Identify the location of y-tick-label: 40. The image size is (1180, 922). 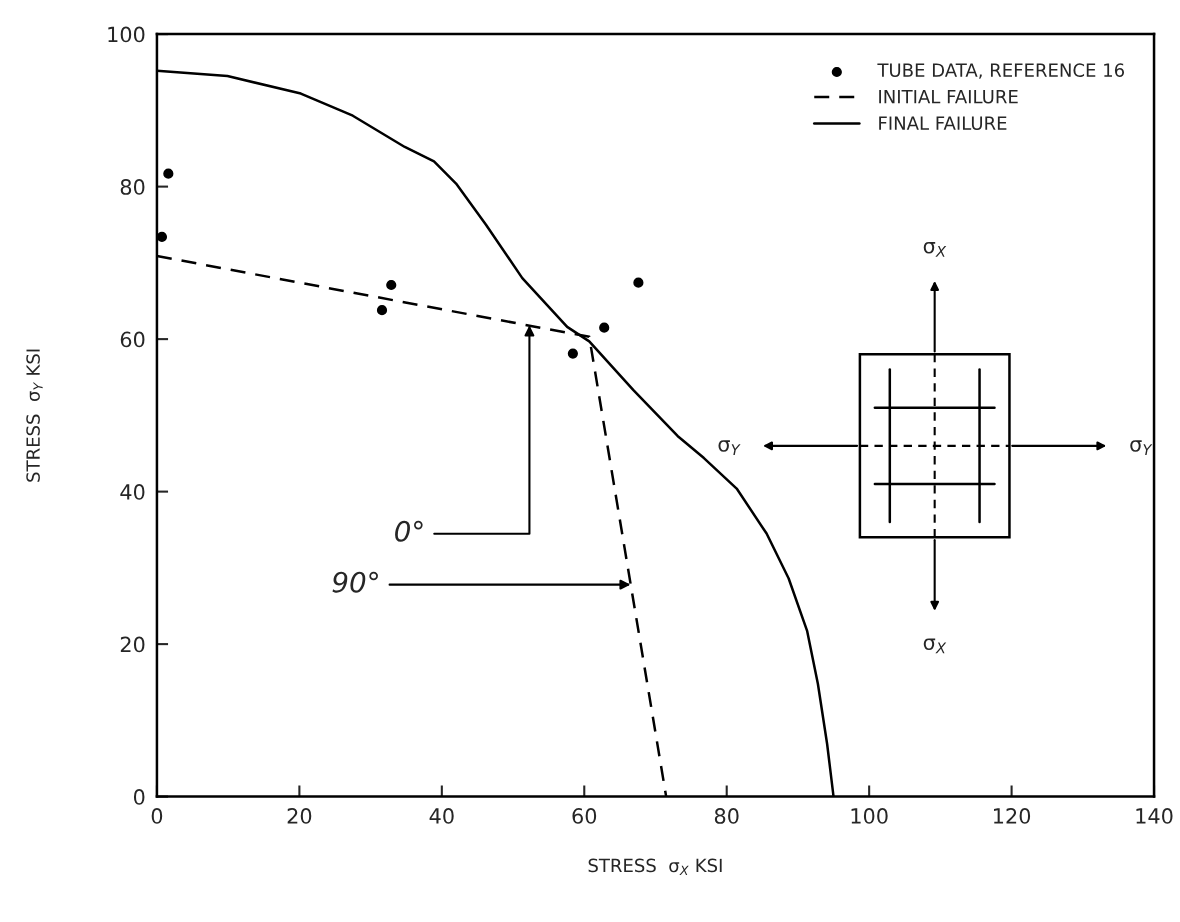
(132, 492).